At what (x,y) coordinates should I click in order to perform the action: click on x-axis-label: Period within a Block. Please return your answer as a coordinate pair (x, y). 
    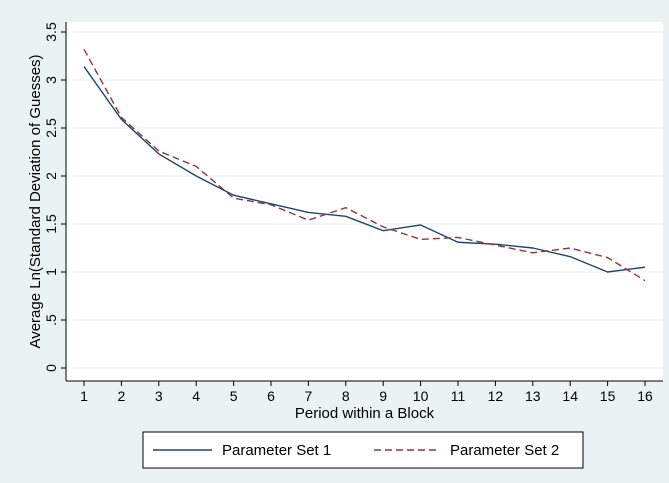
    Looking at the image, I should click on (365, 413).